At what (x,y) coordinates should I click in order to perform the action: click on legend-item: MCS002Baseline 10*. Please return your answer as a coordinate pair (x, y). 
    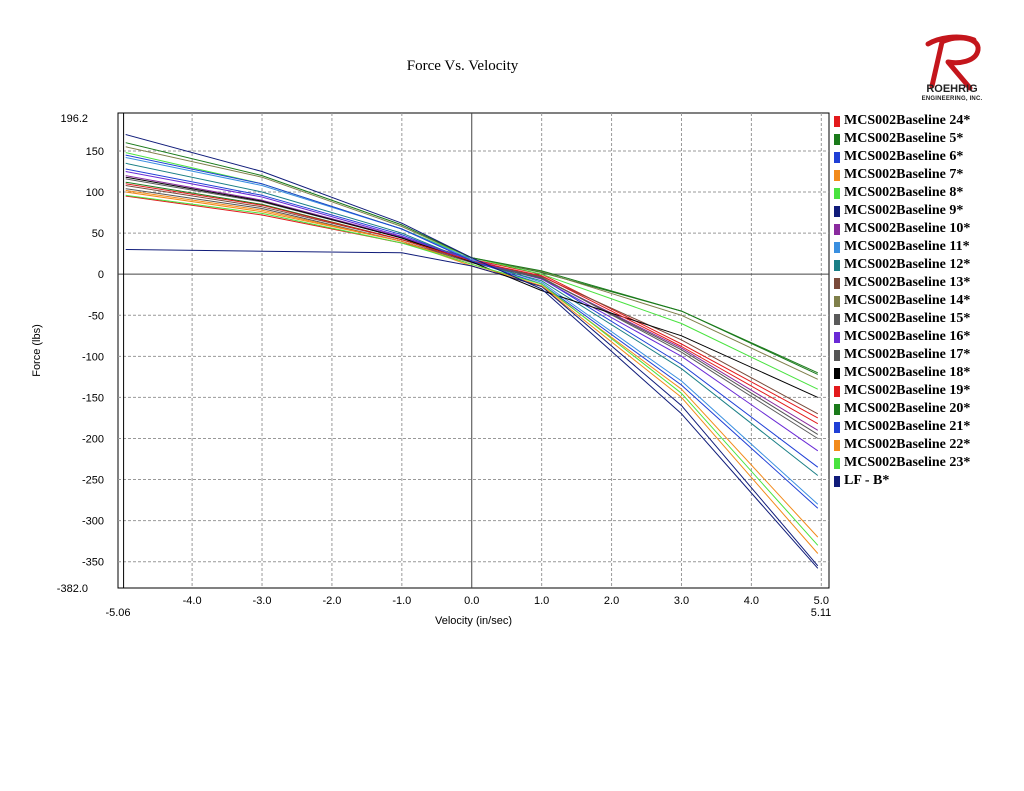
    Looking at the image, I should click on (902, 229).